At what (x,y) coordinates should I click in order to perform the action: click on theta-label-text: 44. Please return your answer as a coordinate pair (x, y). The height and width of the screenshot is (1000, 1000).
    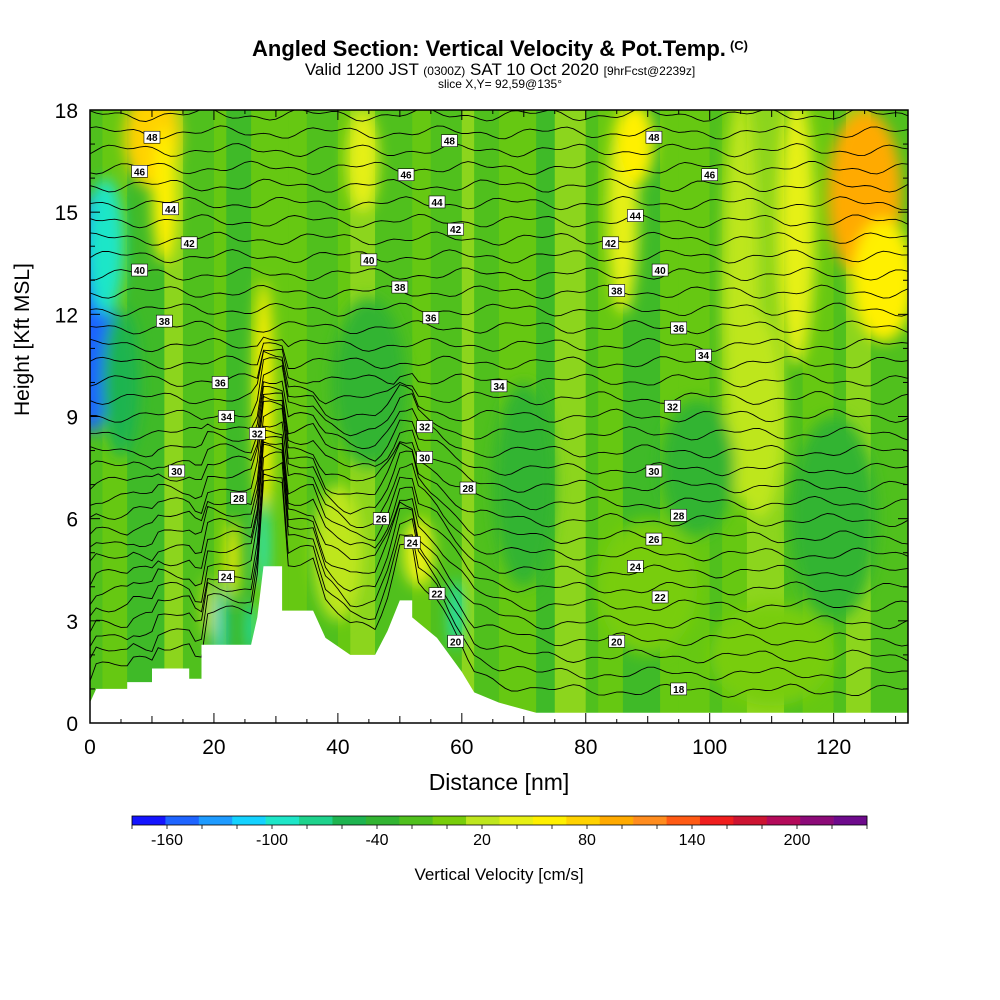
    Looking at the image, I should click on (636, 217).